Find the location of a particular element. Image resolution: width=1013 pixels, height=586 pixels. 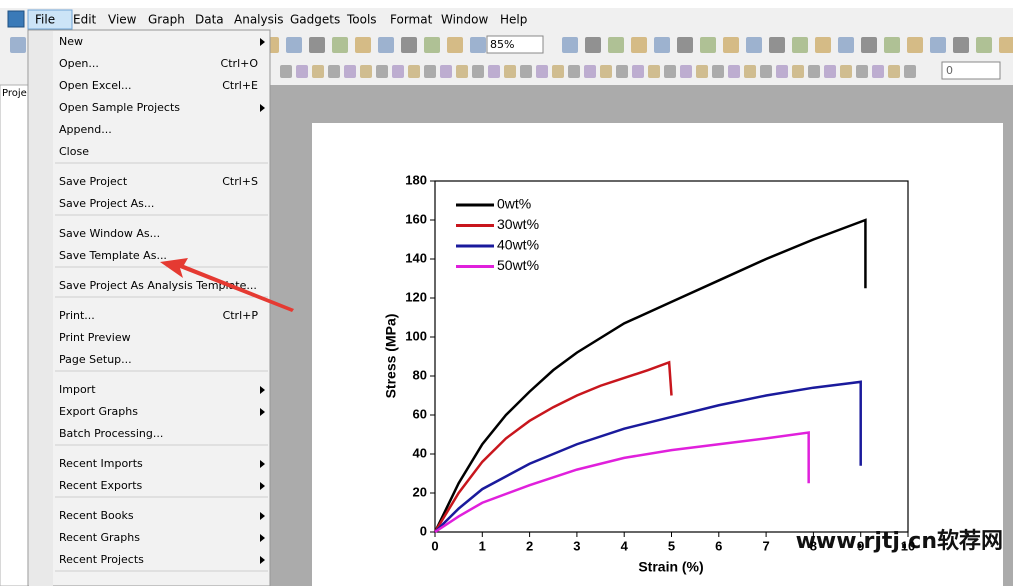

menu-item: Recent Books is located at coordinates (96, 515).